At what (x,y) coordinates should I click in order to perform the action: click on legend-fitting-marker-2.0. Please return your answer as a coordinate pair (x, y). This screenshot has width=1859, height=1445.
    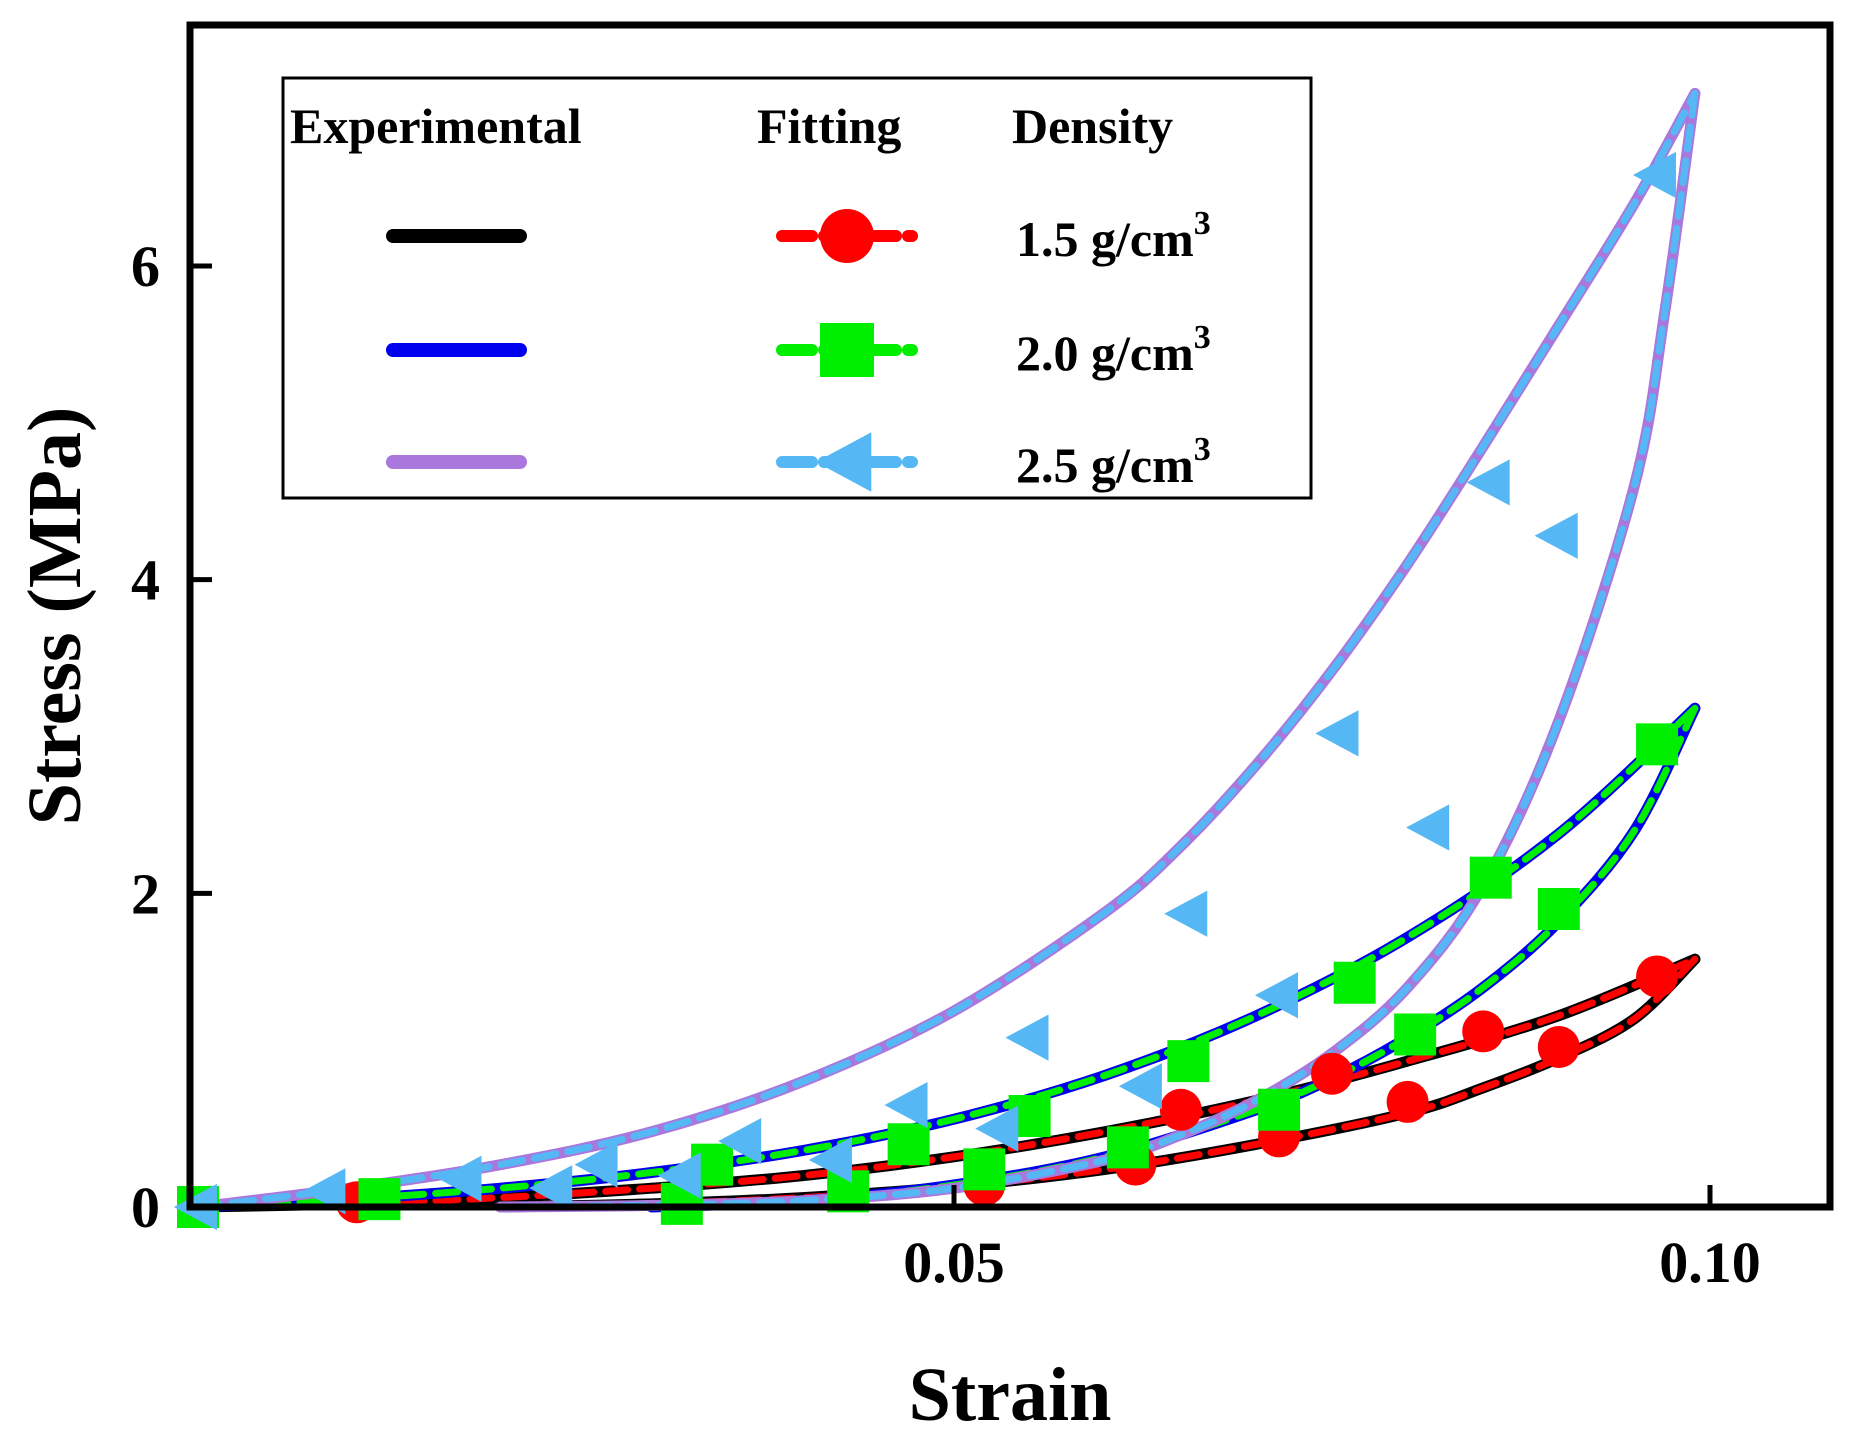
    Looking at the image, I should click on (847, 350).